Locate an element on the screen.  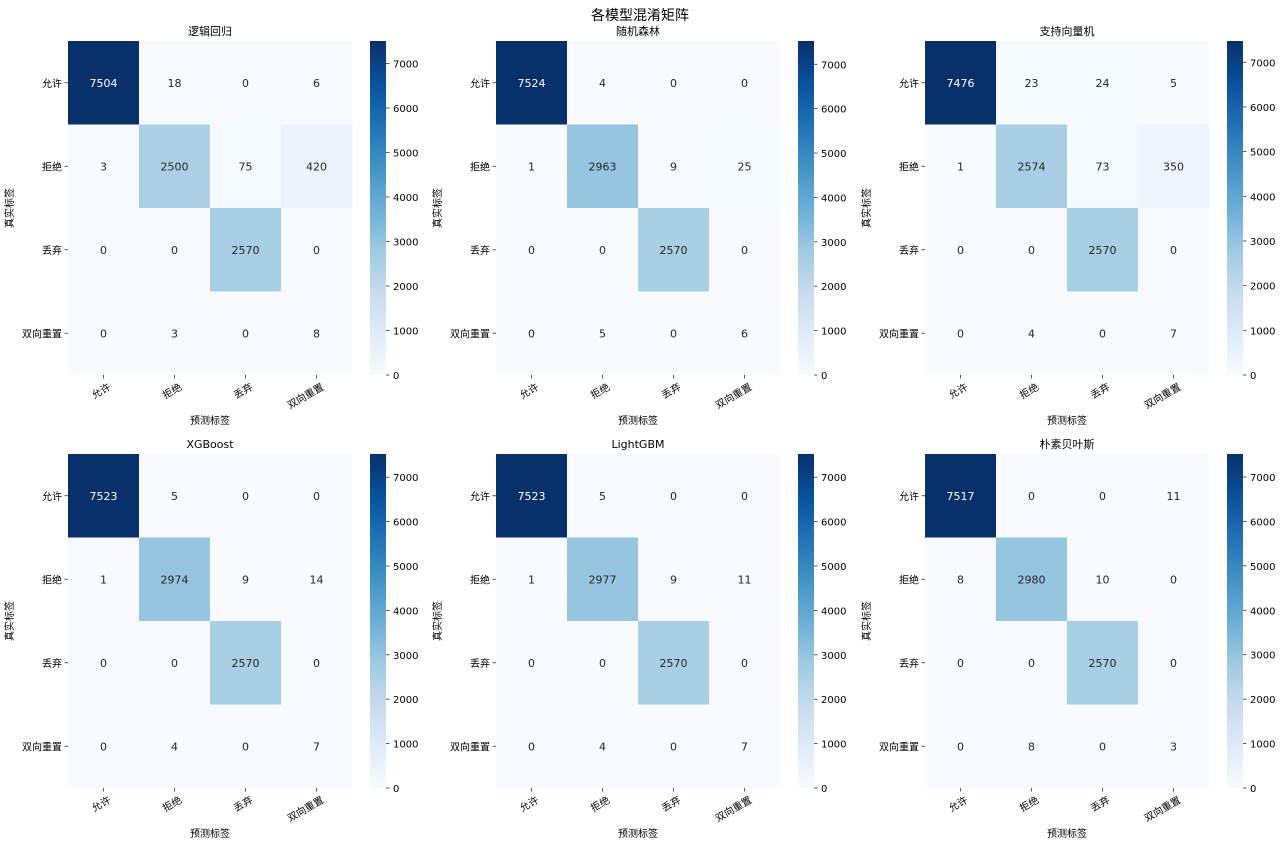
cell-value-label: 75 is located at coordinates (246, 166).